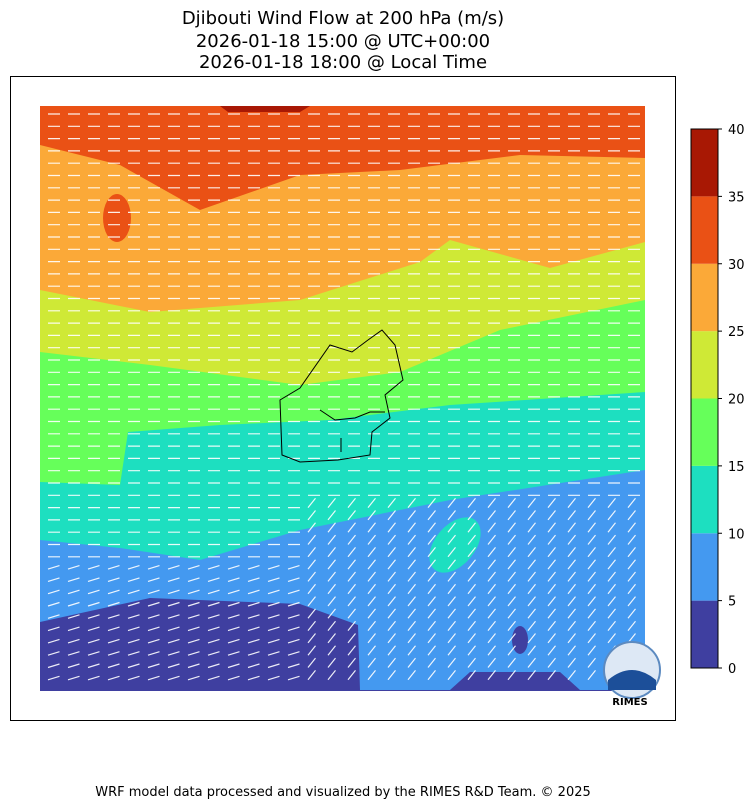 This screenshot has width=755, height=812. What do you see at coordinates (629, 702) in the screenshot?
I see `logo-text: RIMES` at bounding box center [629, 702].